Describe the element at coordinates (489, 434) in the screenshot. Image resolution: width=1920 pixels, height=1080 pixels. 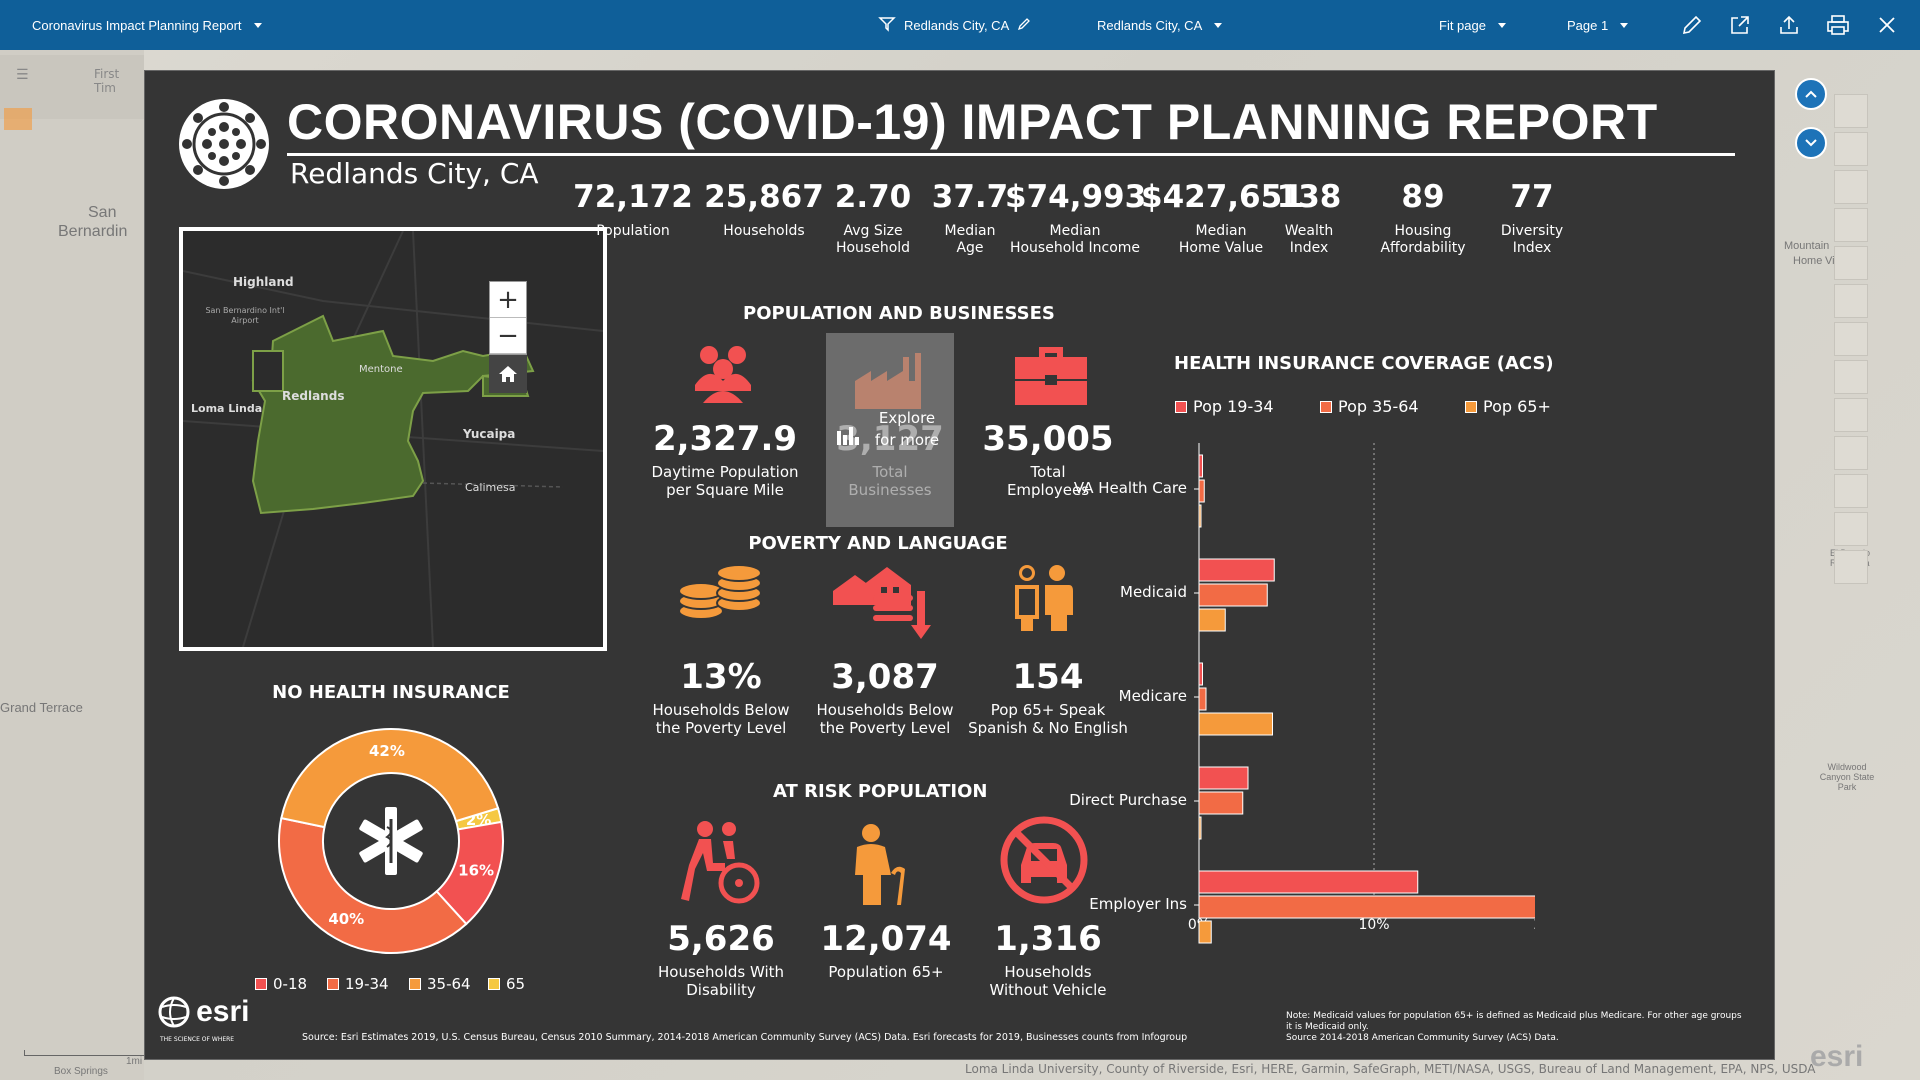
I see `map-label-yucaipa: Yucaipa` at that location.